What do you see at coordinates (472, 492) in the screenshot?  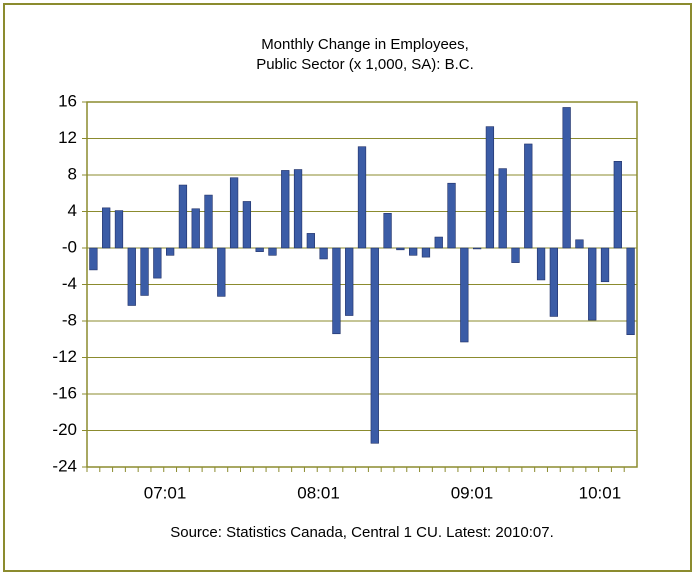 I see `x-tick-label: 09:01` at bounding box center [472, 492].